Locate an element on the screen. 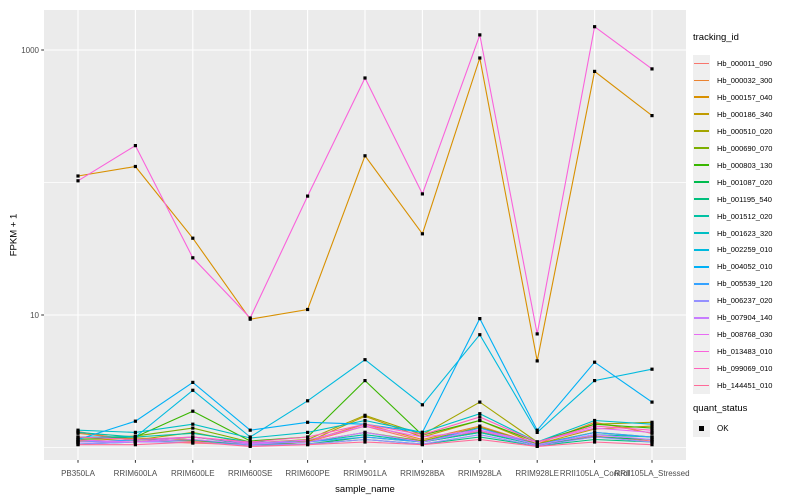 The image size is (800, 500). x-tick-label: RRIM928LE is located at coordinates (537, 473).